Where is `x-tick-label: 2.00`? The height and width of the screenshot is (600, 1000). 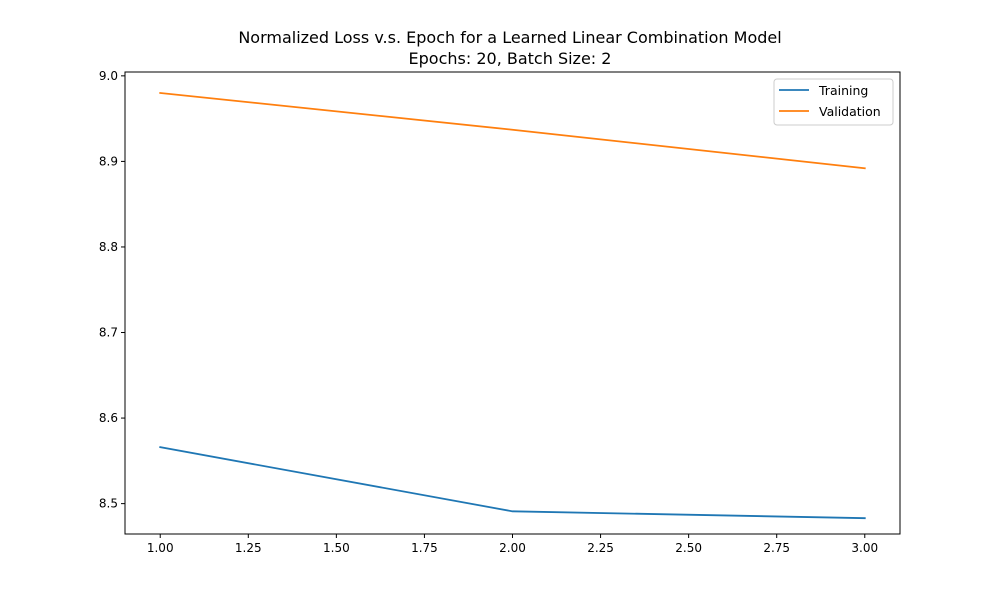
x-tick-label: 2.00 is located at coordinates (512, 548).